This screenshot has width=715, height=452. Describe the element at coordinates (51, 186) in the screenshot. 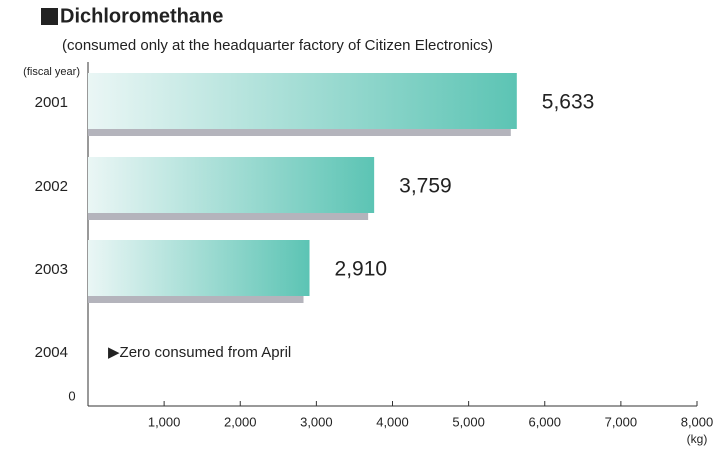

I see `y-tick-label: 2002` at that location.